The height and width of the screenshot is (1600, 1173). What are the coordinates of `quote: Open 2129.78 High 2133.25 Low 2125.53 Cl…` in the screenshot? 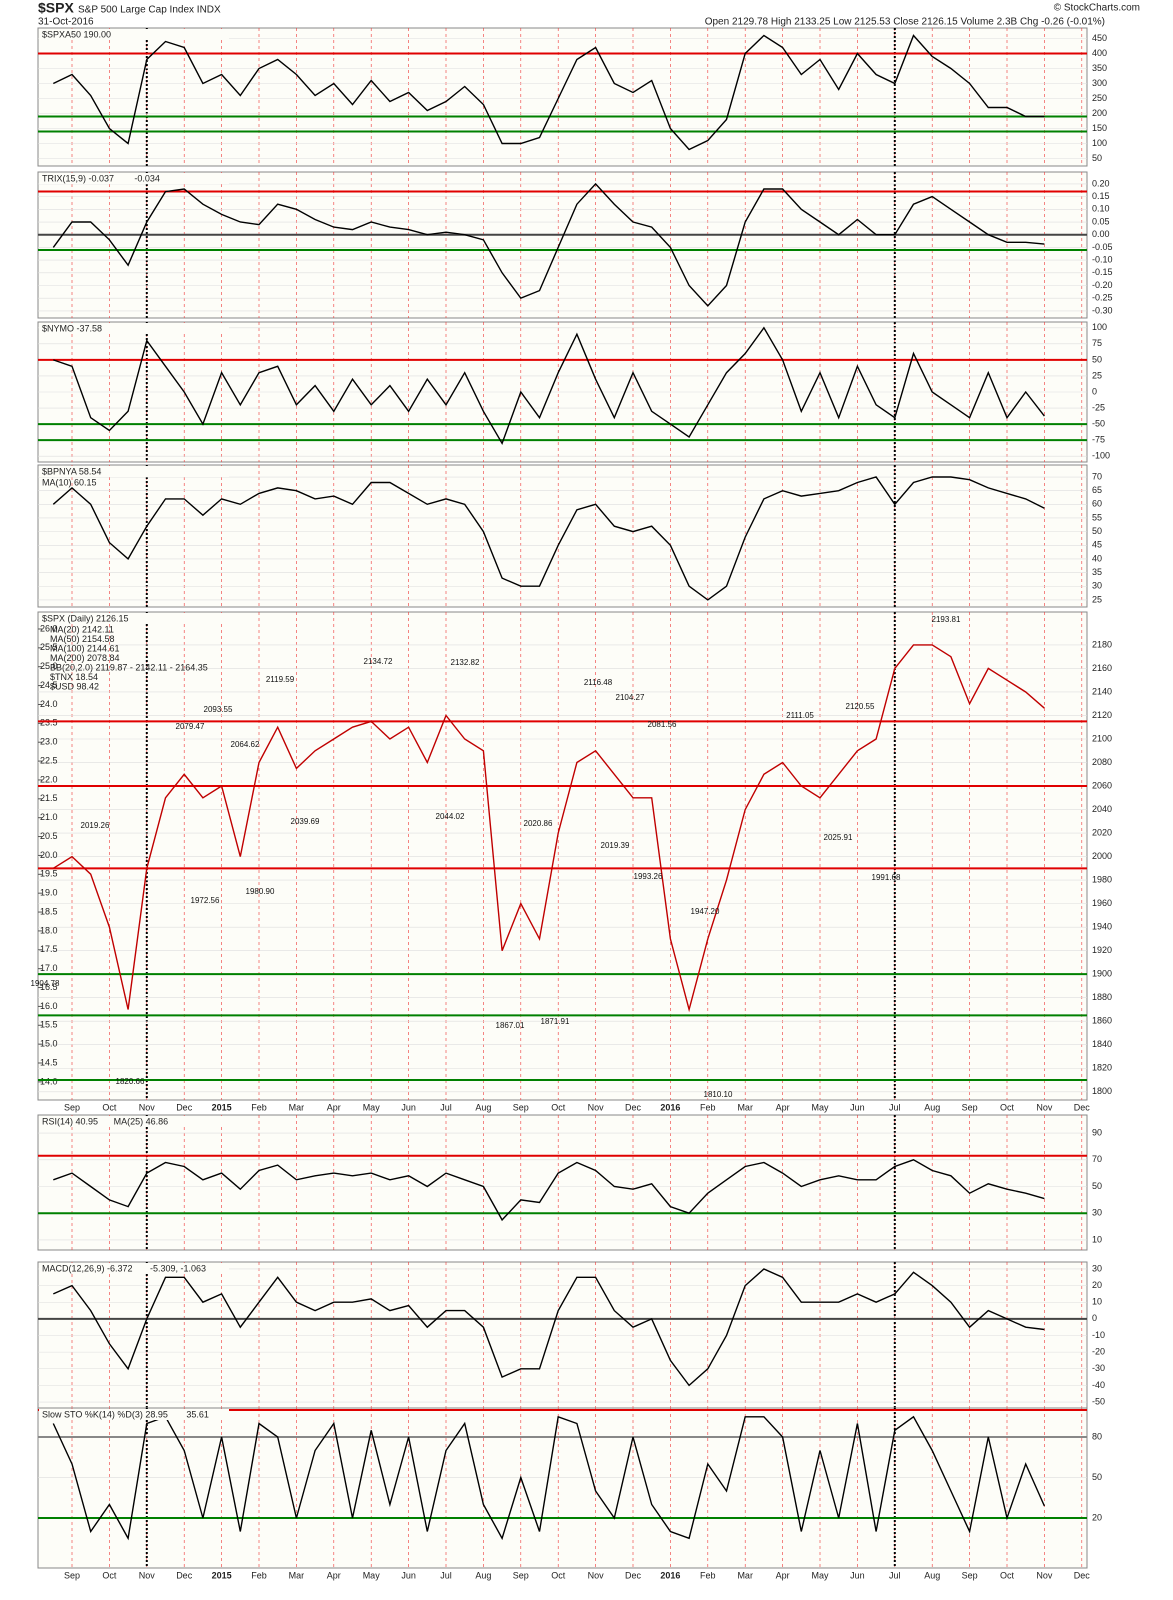 It's located at (905, 22).